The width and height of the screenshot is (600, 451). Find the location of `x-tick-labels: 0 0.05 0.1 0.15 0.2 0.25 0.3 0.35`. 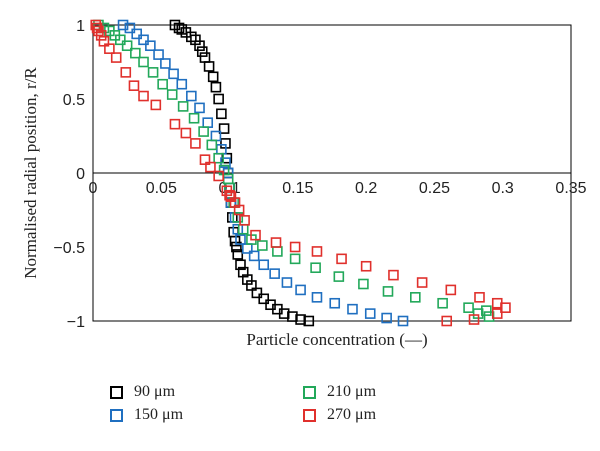

x-tick-labels: 0 0.05 0.1 0.15 0.2 0.25 0.3 0.35 is located at coordinates (338, 188).